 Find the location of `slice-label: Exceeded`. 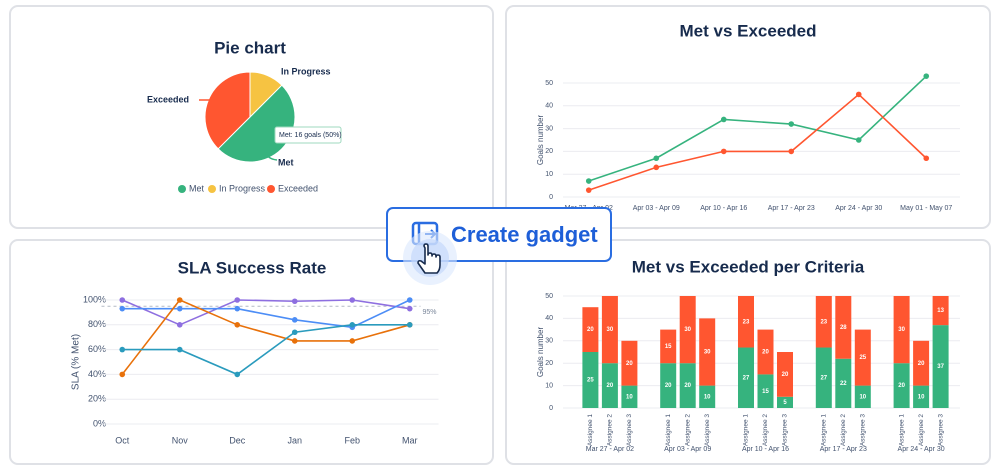

slice-label: Exceeded is located at coordinates (168, 99).